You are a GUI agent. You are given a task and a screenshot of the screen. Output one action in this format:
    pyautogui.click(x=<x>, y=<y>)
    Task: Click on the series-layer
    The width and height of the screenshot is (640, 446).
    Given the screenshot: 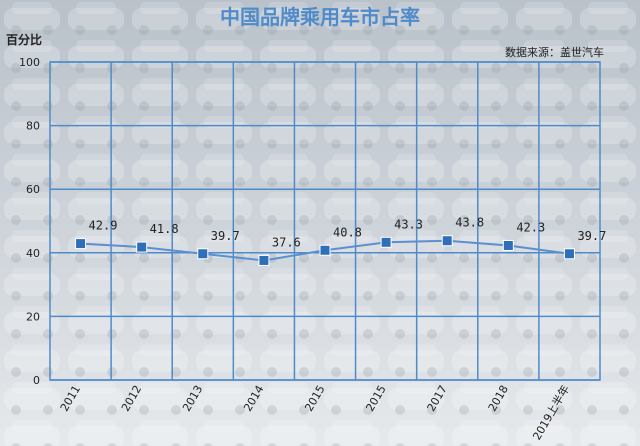 What is the action you would take?
    pyautogui.click(x=325, y=250)
    